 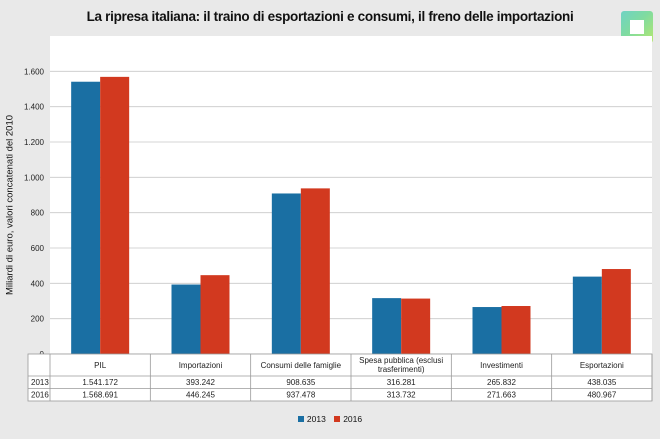 What do you see at coordinates (300, 419) in the screenshot?
I see `legend-swatch-2013` at bounding box center [300, 419].